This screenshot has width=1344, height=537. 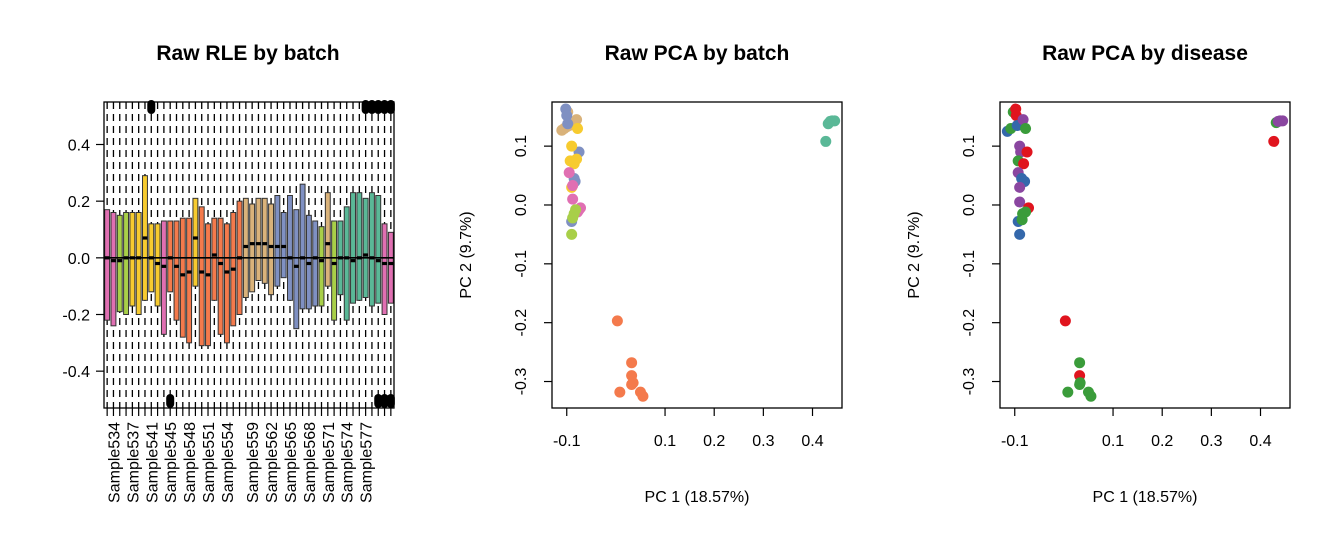 What do you see at coordinates (348, 462) in the screenshot?
I see `rle-x-tick-label: Sample574` at bounding box center [348, 462].